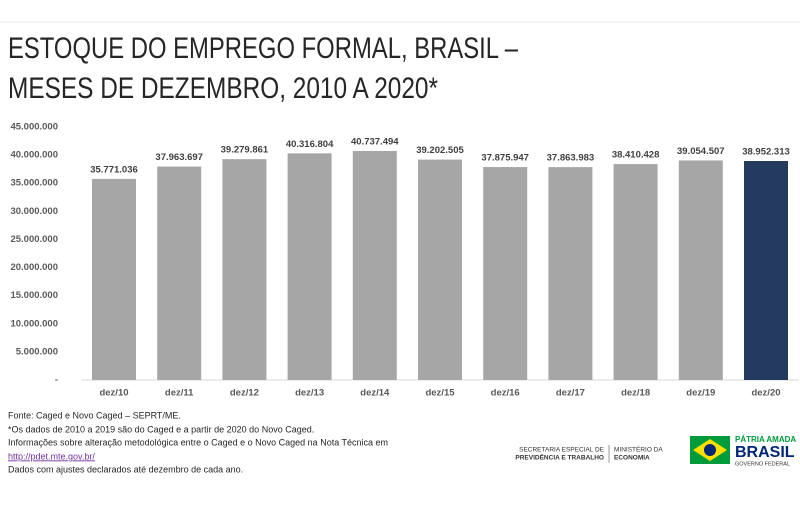 This screenshot has height=505, width=800. What do you see at coordinates (559, 457) in the screenshot?
I see `logo-text: PREVIDÊNCIA E TRABALHO` at bounding box center [559, 457].